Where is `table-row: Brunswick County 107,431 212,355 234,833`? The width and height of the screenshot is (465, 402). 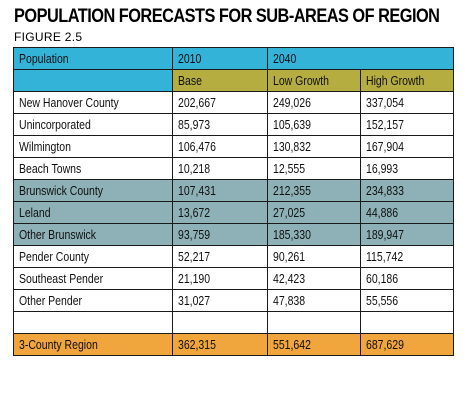 table-row: Brunswick County 107,431 212,355 234,833 is located at coordinates (233, 190).